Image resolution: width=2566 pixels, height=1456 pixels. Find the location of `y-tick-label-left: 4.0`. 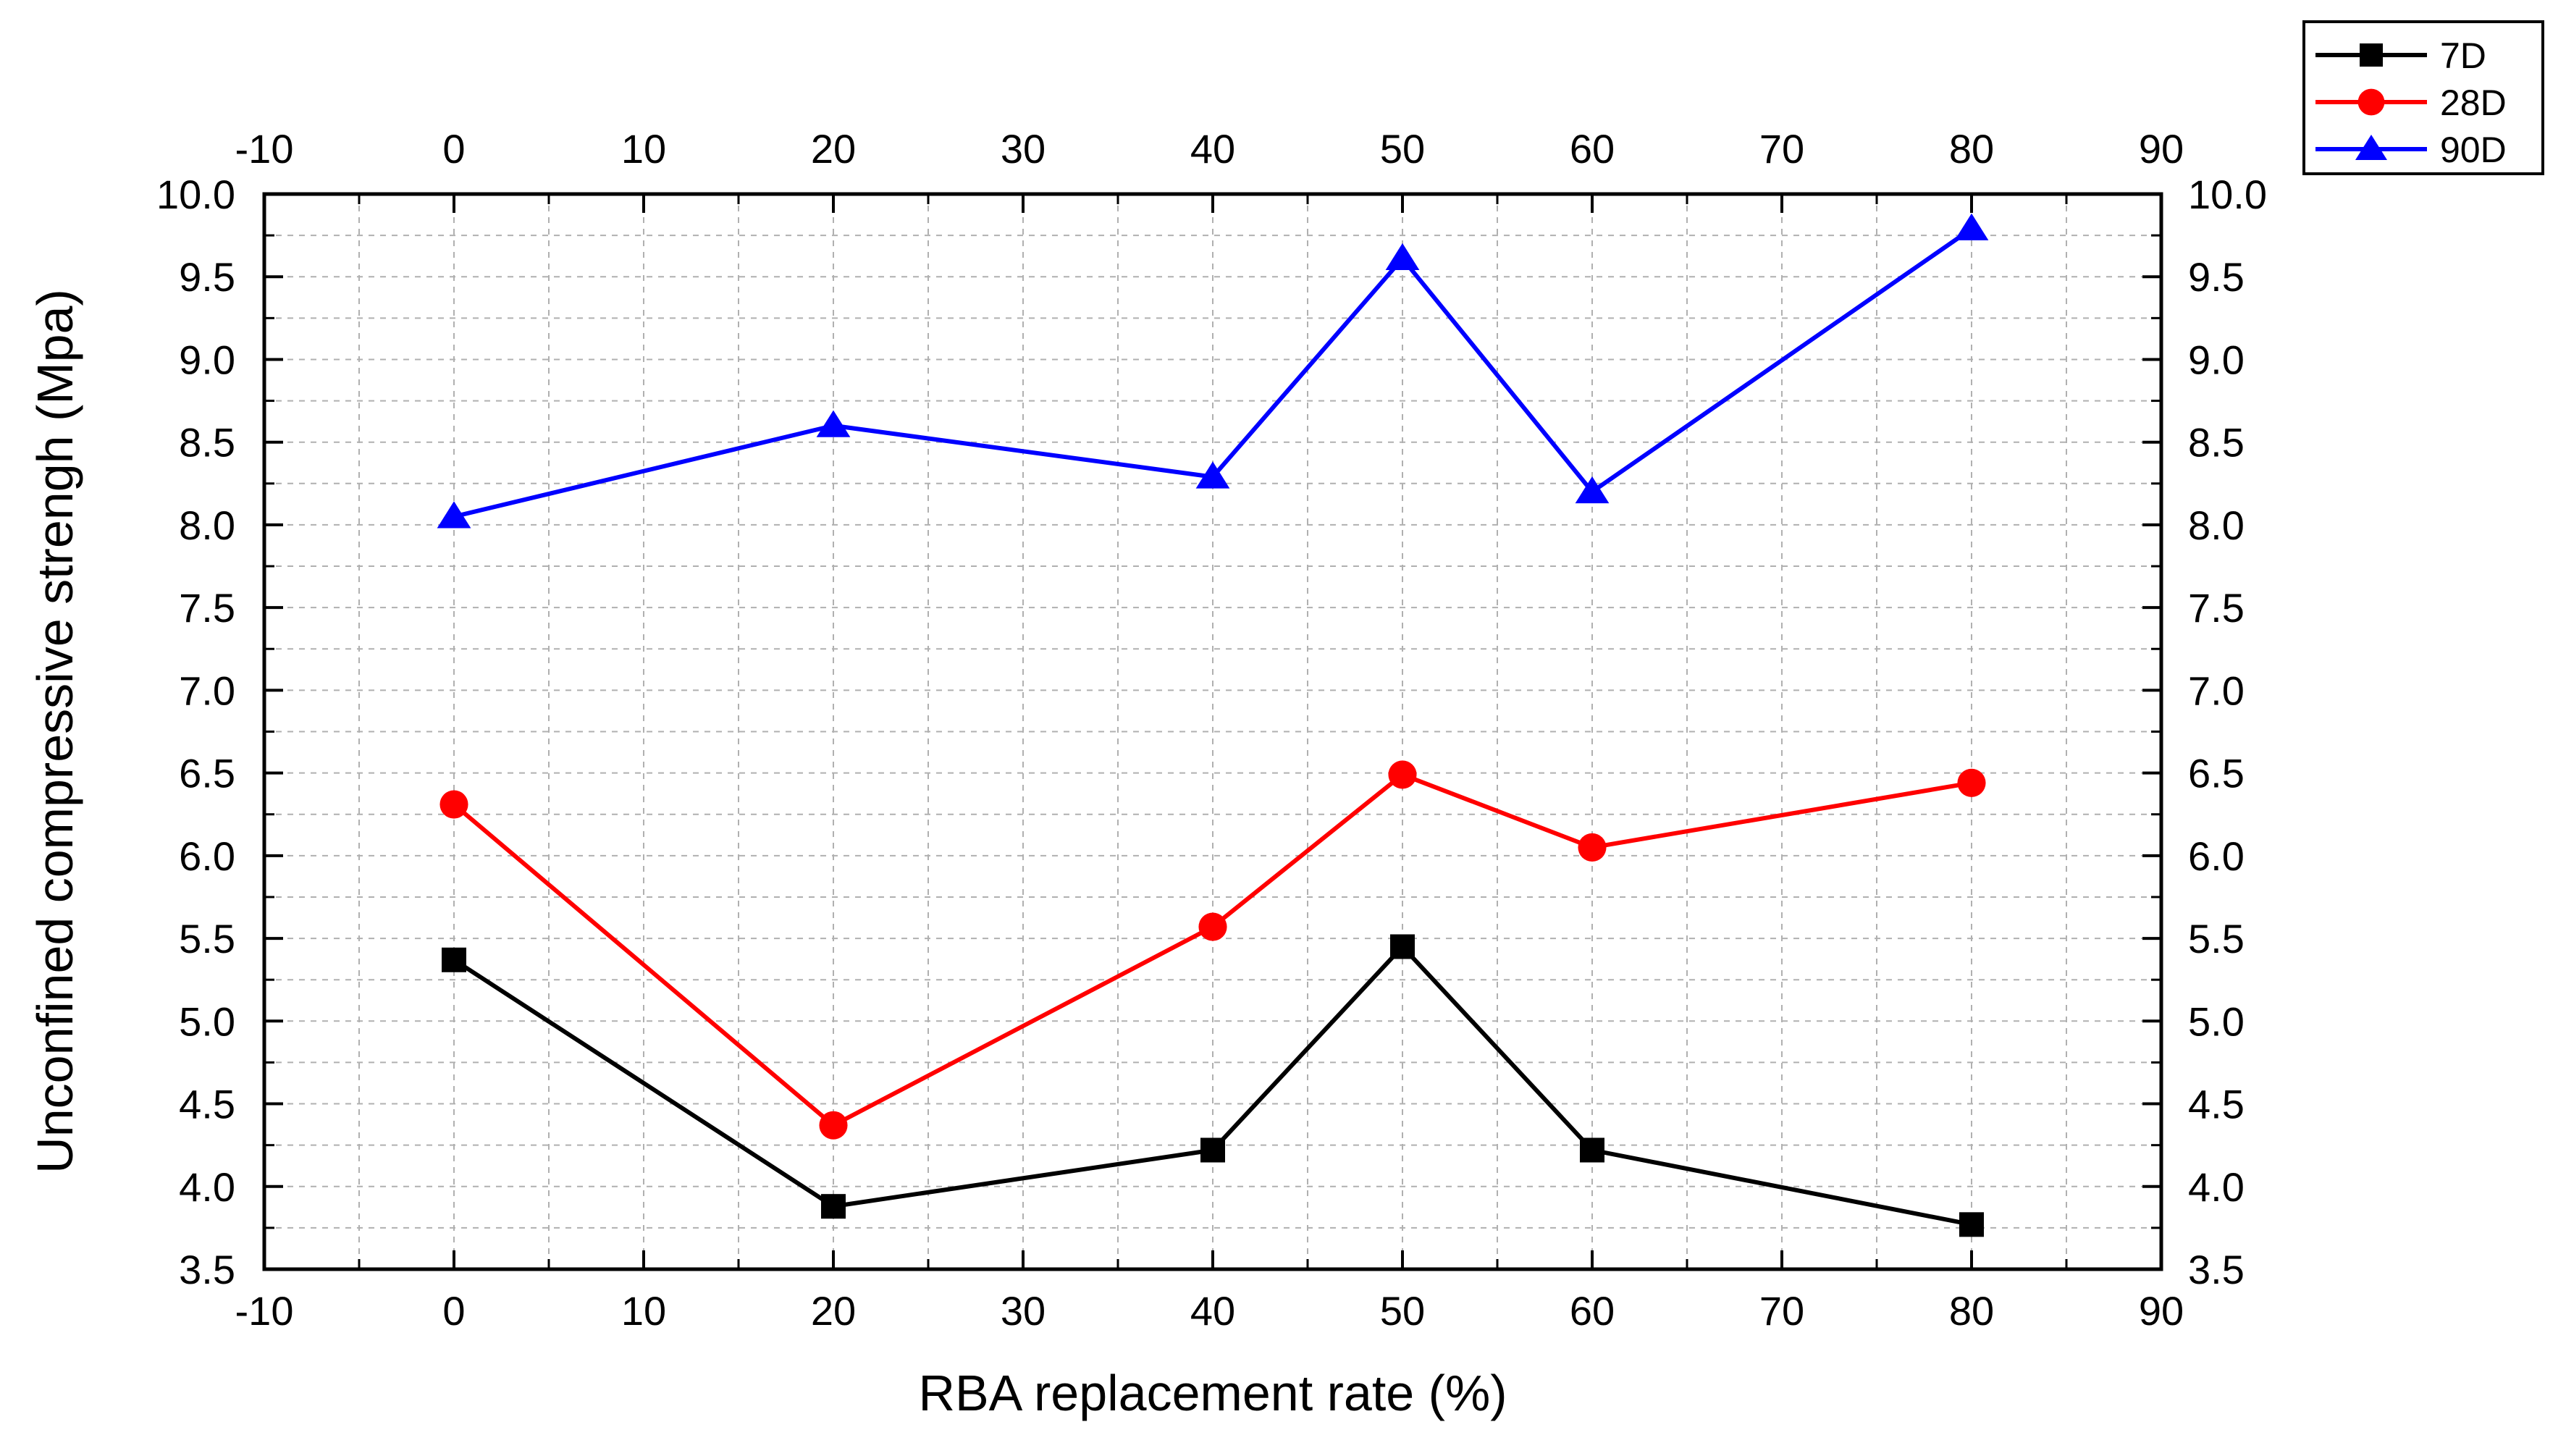

y-tick-label-left: 4.0 is located at coordinates (207, 1187).